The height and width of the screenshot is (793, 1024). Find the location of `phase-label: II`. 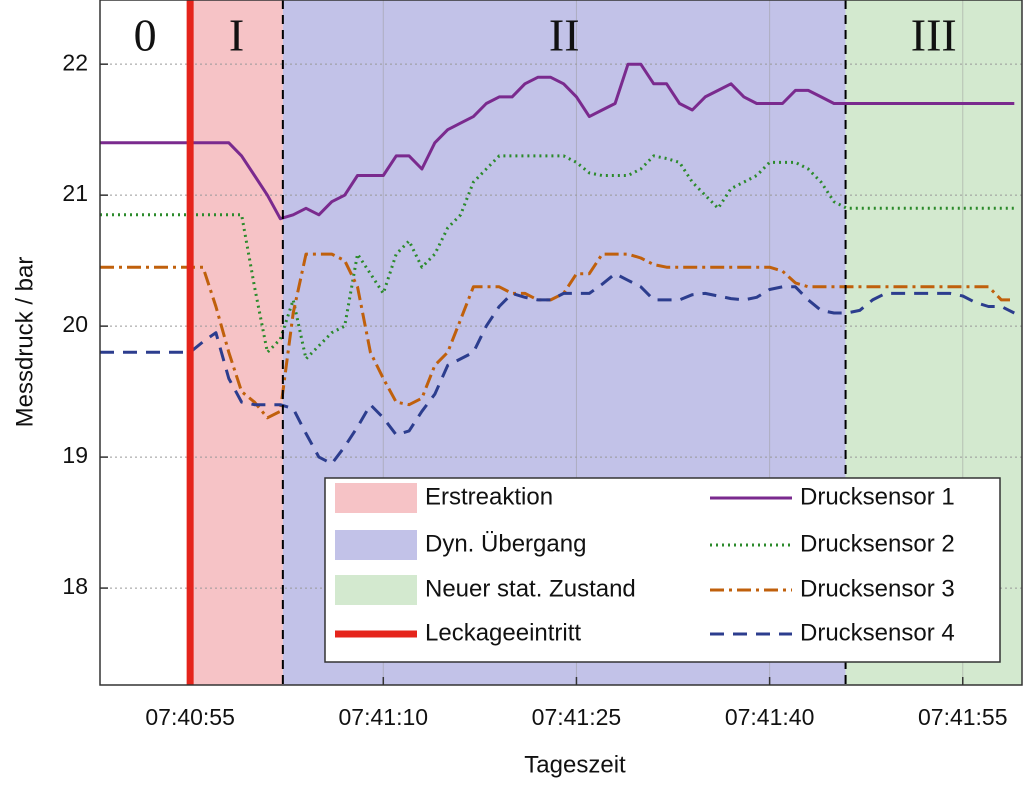

phase-label: II is located at coordinates (564, 35).